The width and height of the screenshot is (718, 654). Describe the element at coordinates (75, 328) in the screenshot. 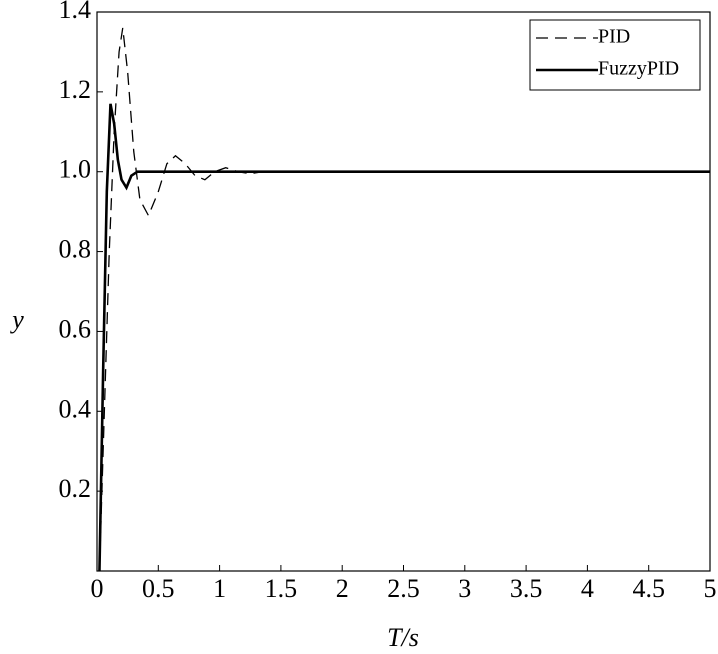

I see `y-tick-label: 0.6` at that location.